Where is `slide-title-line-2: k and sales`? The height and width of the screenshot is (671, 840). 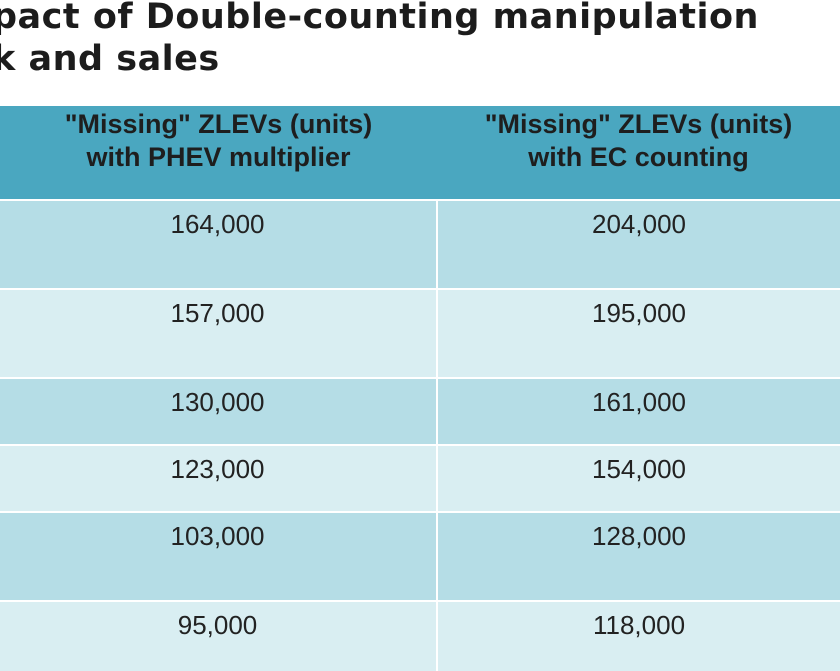
slide-title-line-2: k and sales is located at coordinates (110, 59).